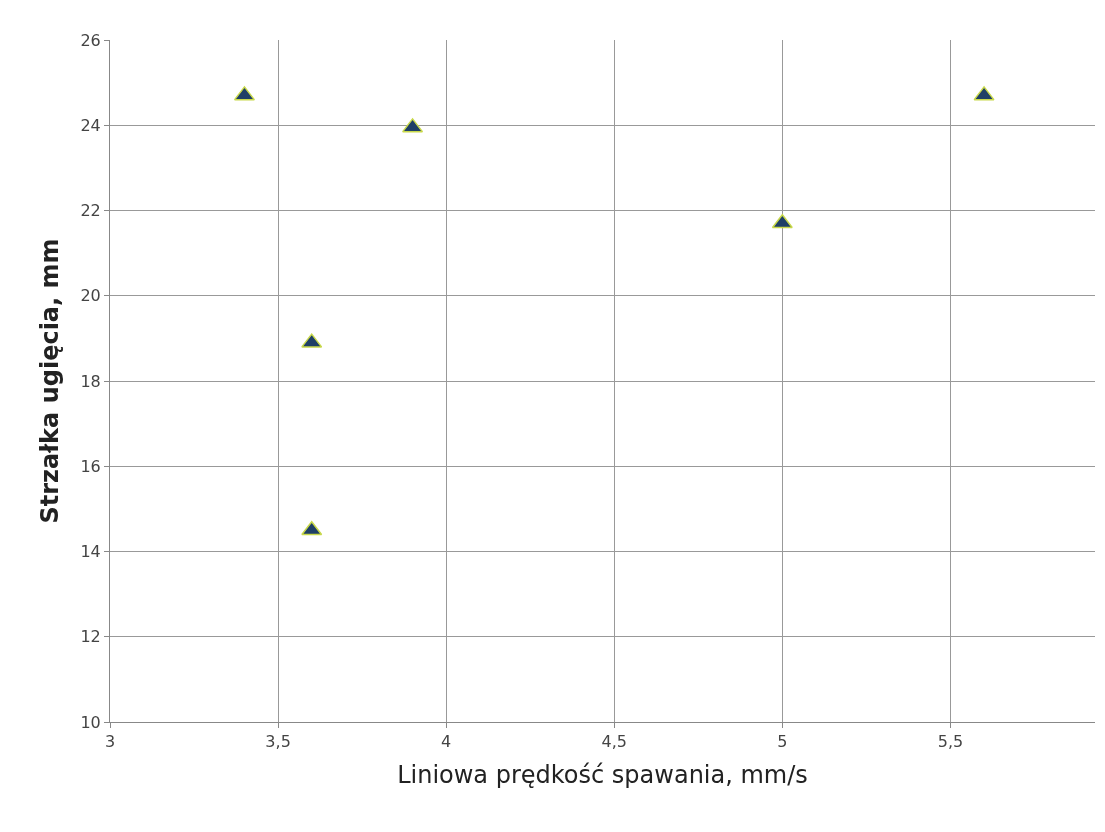 This screenshot has width=1105, height=832. I want to click on x-tick-label: 3, so click(110, 742).